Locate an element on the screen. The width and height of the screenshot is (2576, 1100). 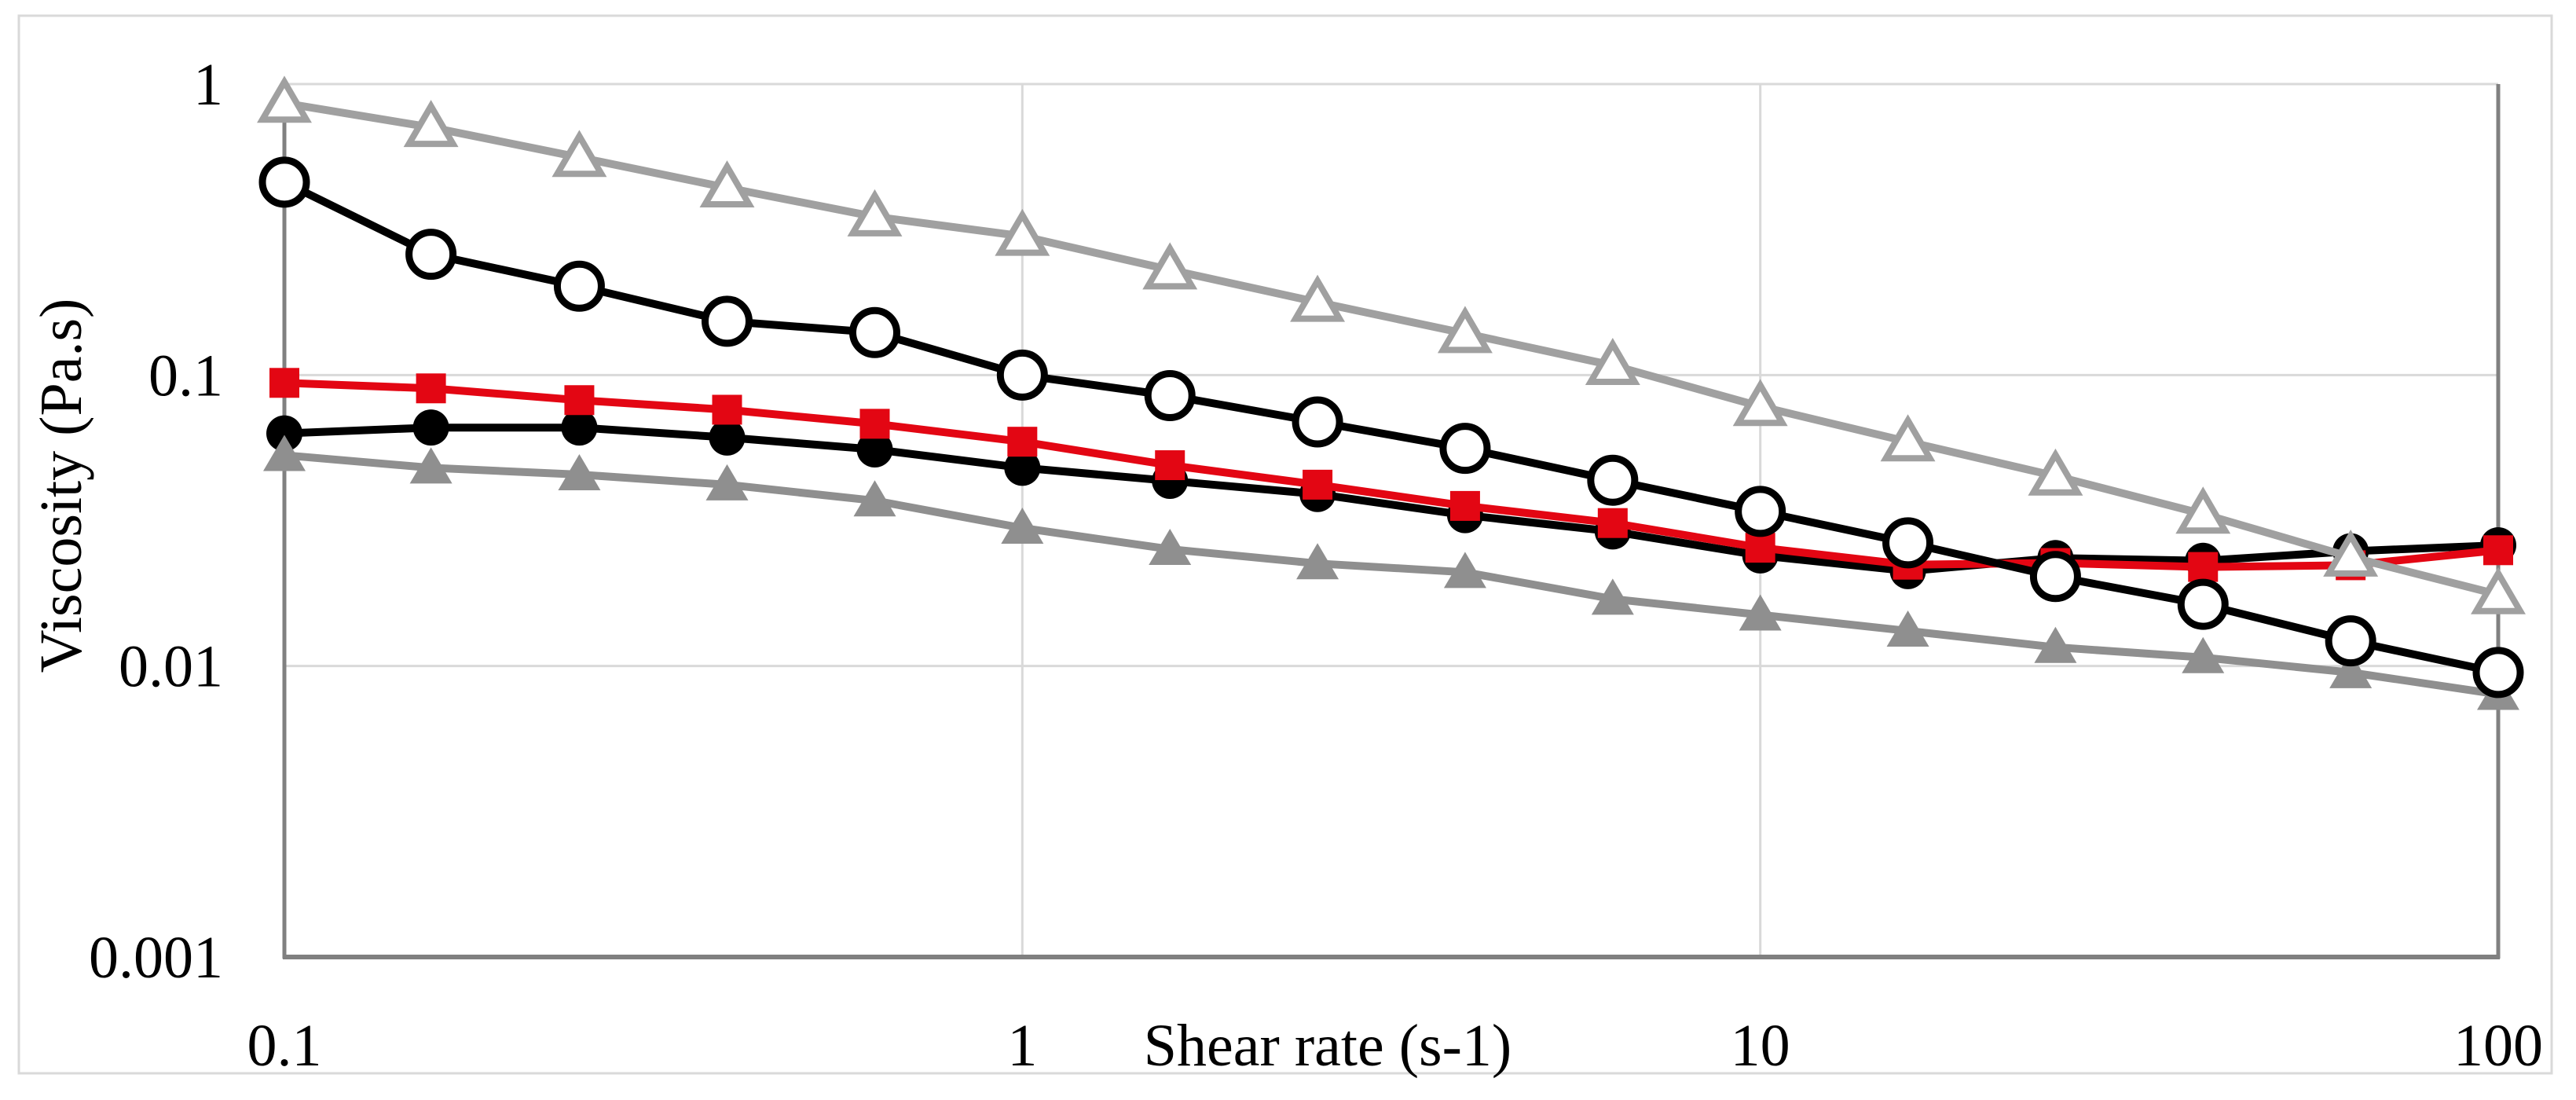
x-tick-label-100: 100 is located at coordinates (2498, 1046).